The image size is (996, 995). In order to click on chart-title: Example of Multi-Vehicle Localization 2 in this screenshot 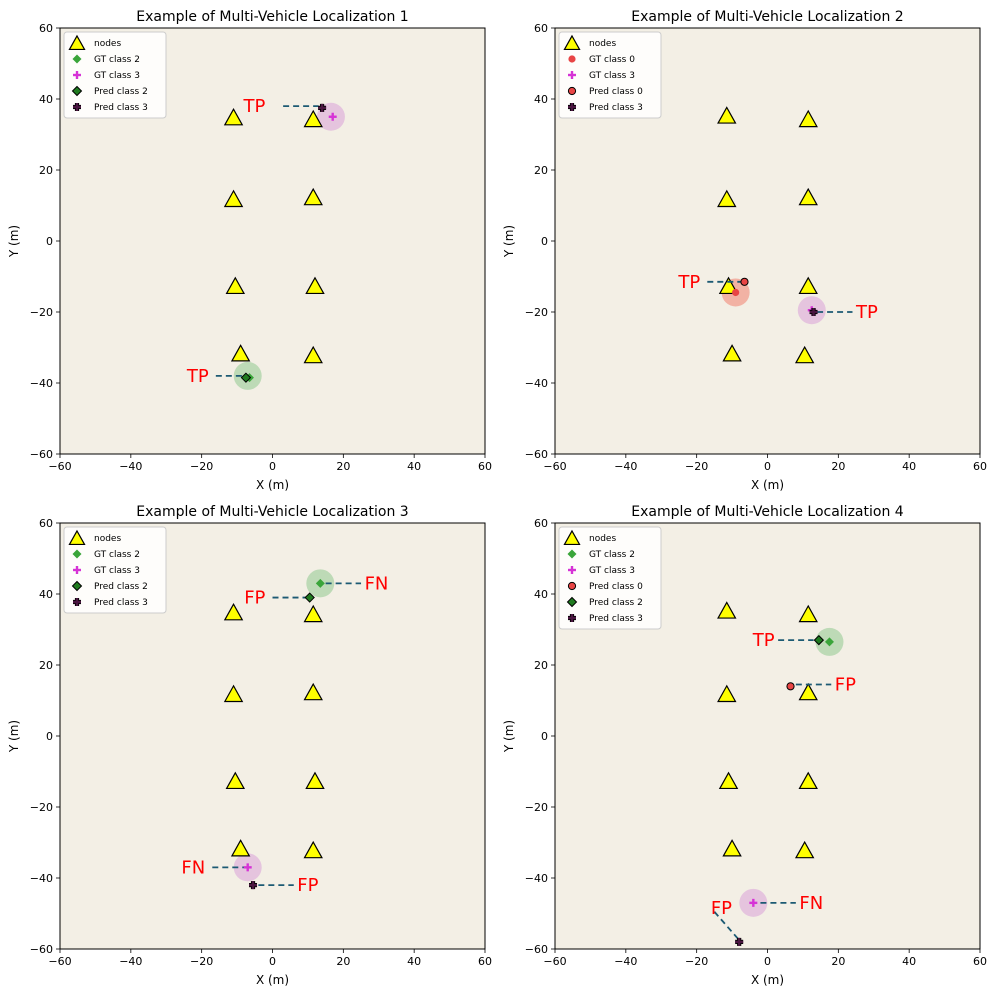, I will do `click(767, 17)`.